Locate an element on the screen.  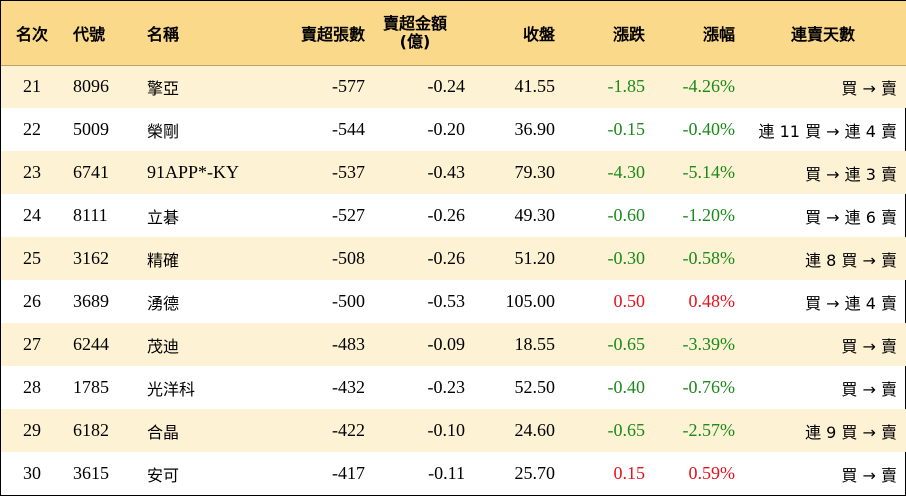
table-row: 27 6244 茂迪 -483 -0.09 18.55 -0.65 -3.39% 買 → 賣 is located at coordinates (453, 344).